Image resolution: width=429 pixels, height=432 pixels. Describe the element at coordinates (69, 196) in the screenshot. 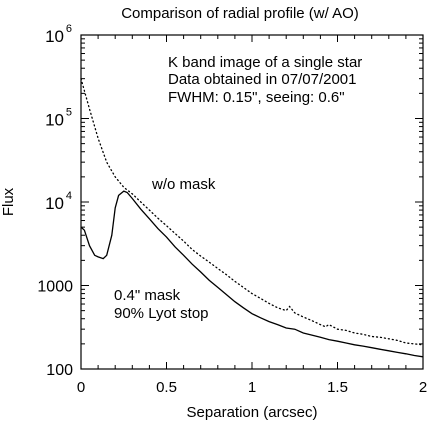

I see `y-tick-label-exponent: 4` at that location.